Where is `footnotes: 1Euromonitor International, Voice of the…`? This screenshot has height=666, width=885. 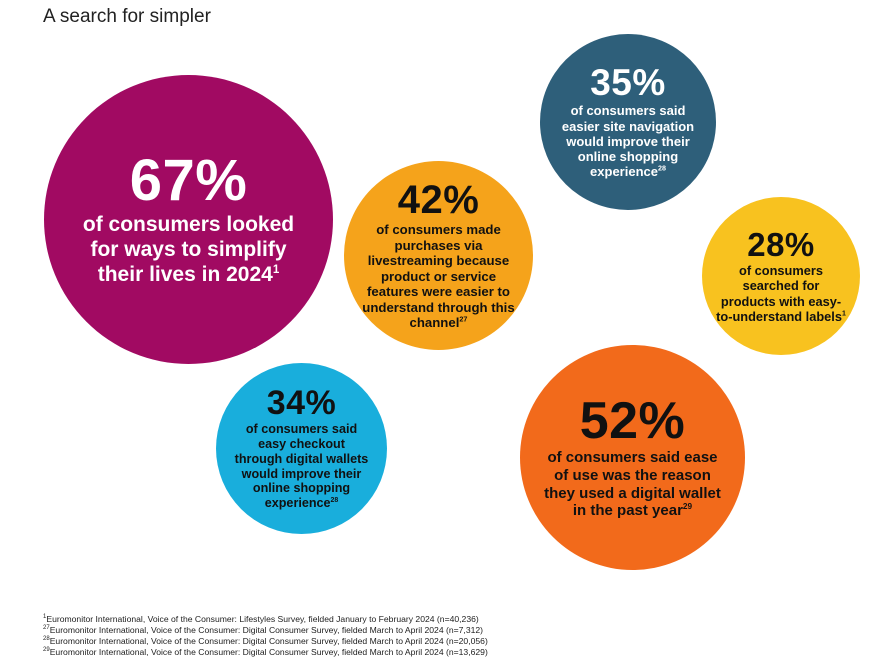 footnotes: 1Euromonitor International, Voice of the… is located at coordinates (453, 636).